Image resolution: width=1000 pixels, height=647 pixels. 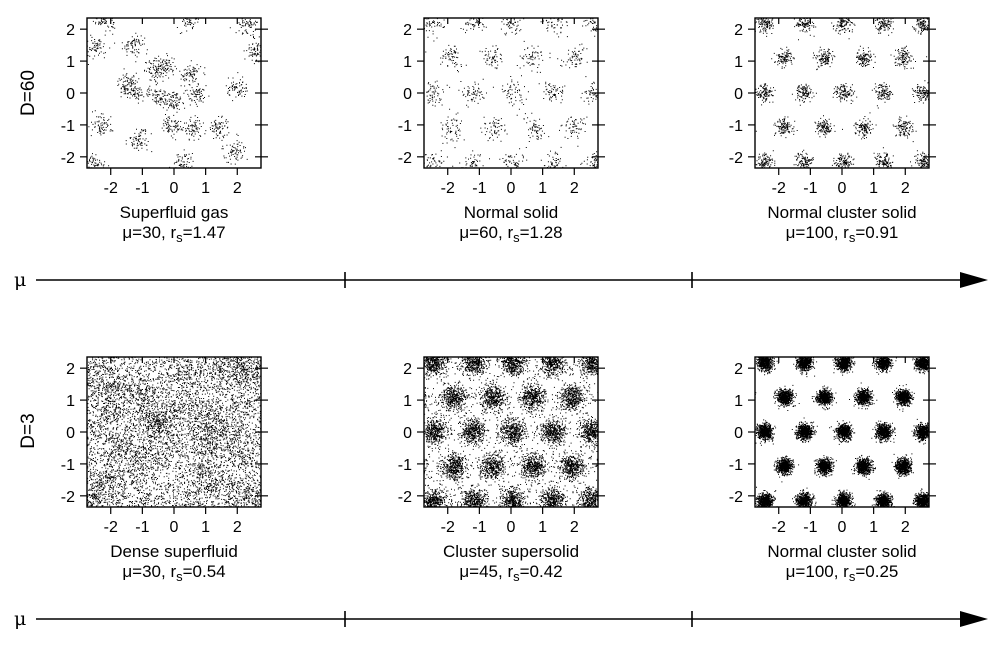 I want to click on mu-arrow-label-bottom: μ, so click(x=20, y=619).